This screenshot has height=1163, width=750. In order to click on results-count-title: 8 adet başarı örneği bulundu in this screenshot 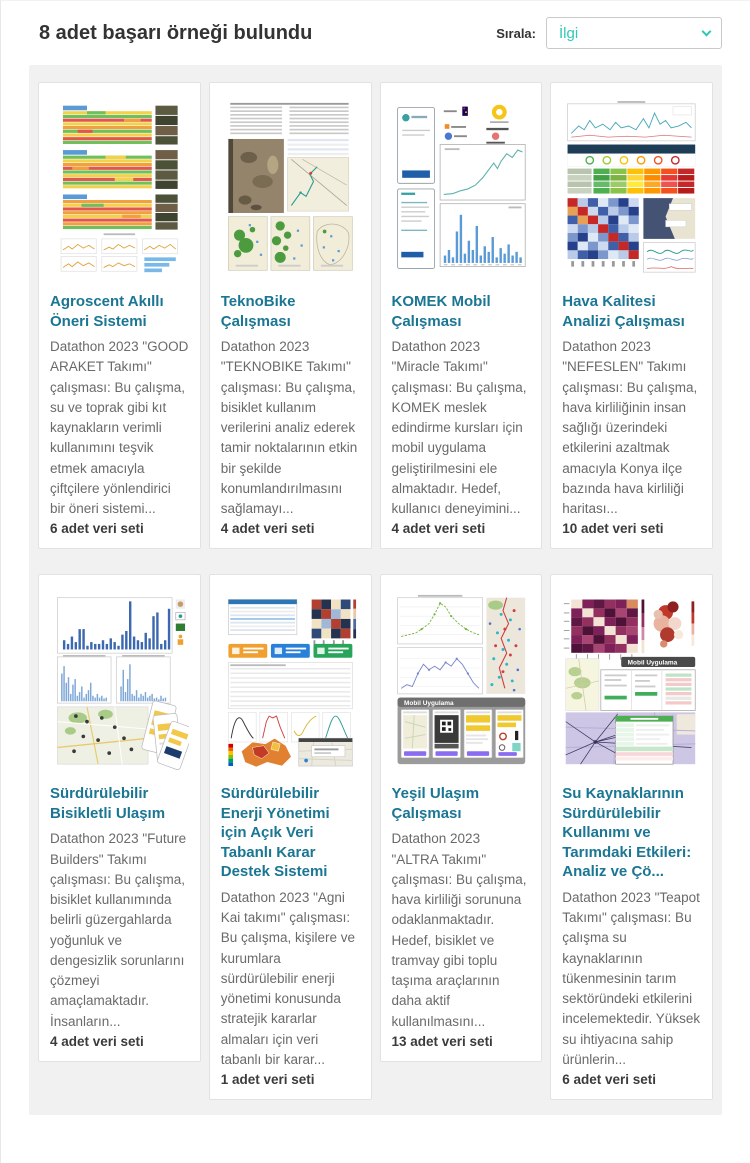, I will do `click(176, 32)`.